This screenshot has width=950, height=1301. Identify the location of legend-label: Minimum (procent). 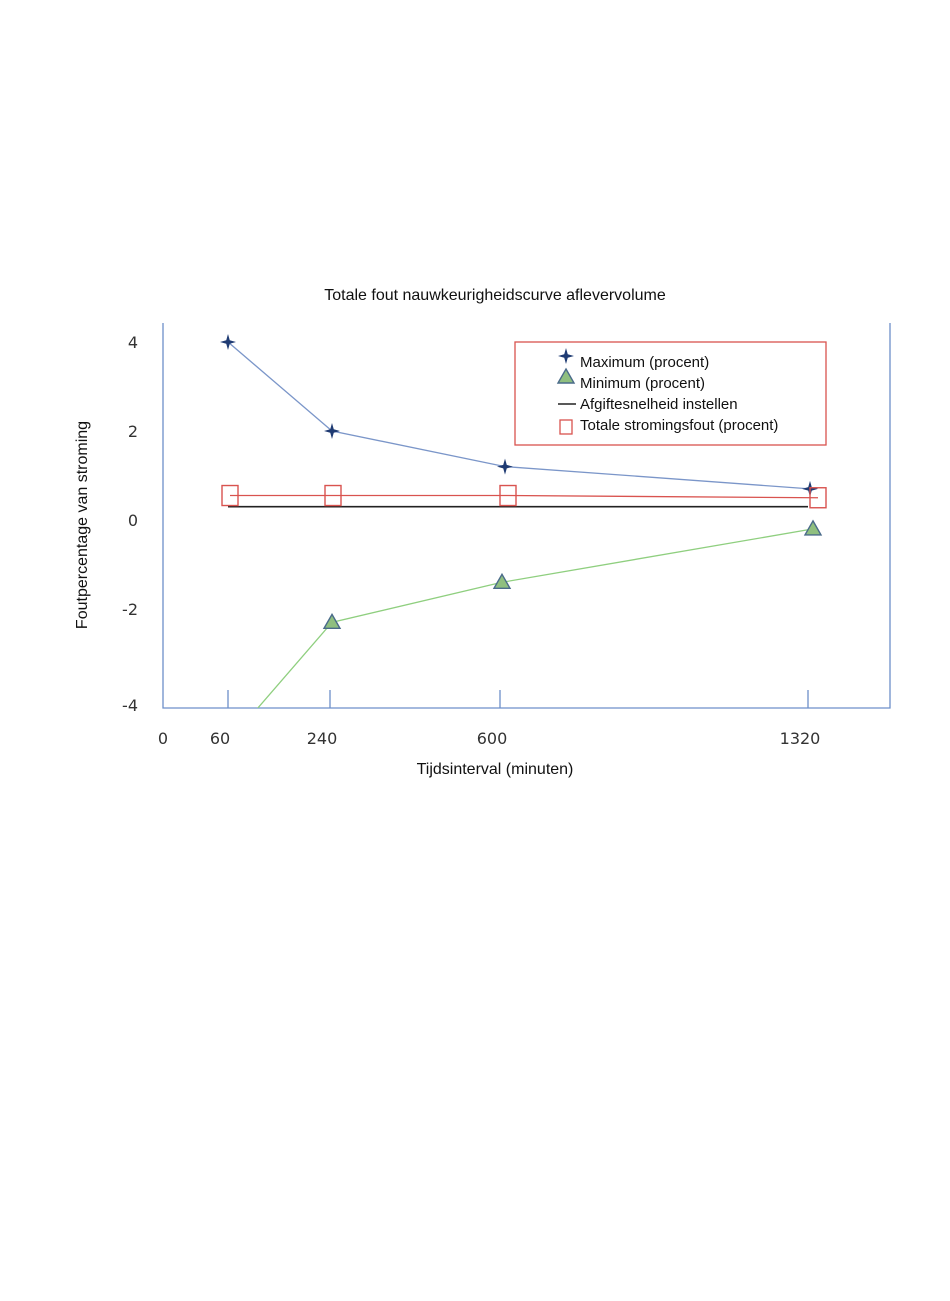
(642, 383).